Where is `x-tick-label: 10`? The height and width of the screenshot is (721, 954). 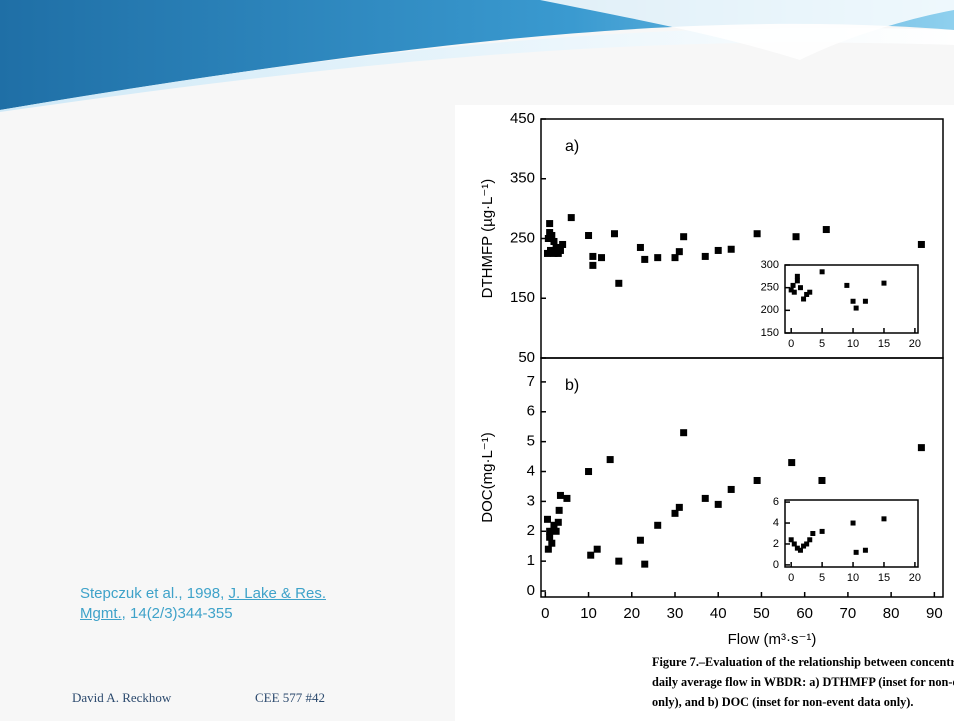 x-tick-label: 10 is located at coordinates (588, 613).